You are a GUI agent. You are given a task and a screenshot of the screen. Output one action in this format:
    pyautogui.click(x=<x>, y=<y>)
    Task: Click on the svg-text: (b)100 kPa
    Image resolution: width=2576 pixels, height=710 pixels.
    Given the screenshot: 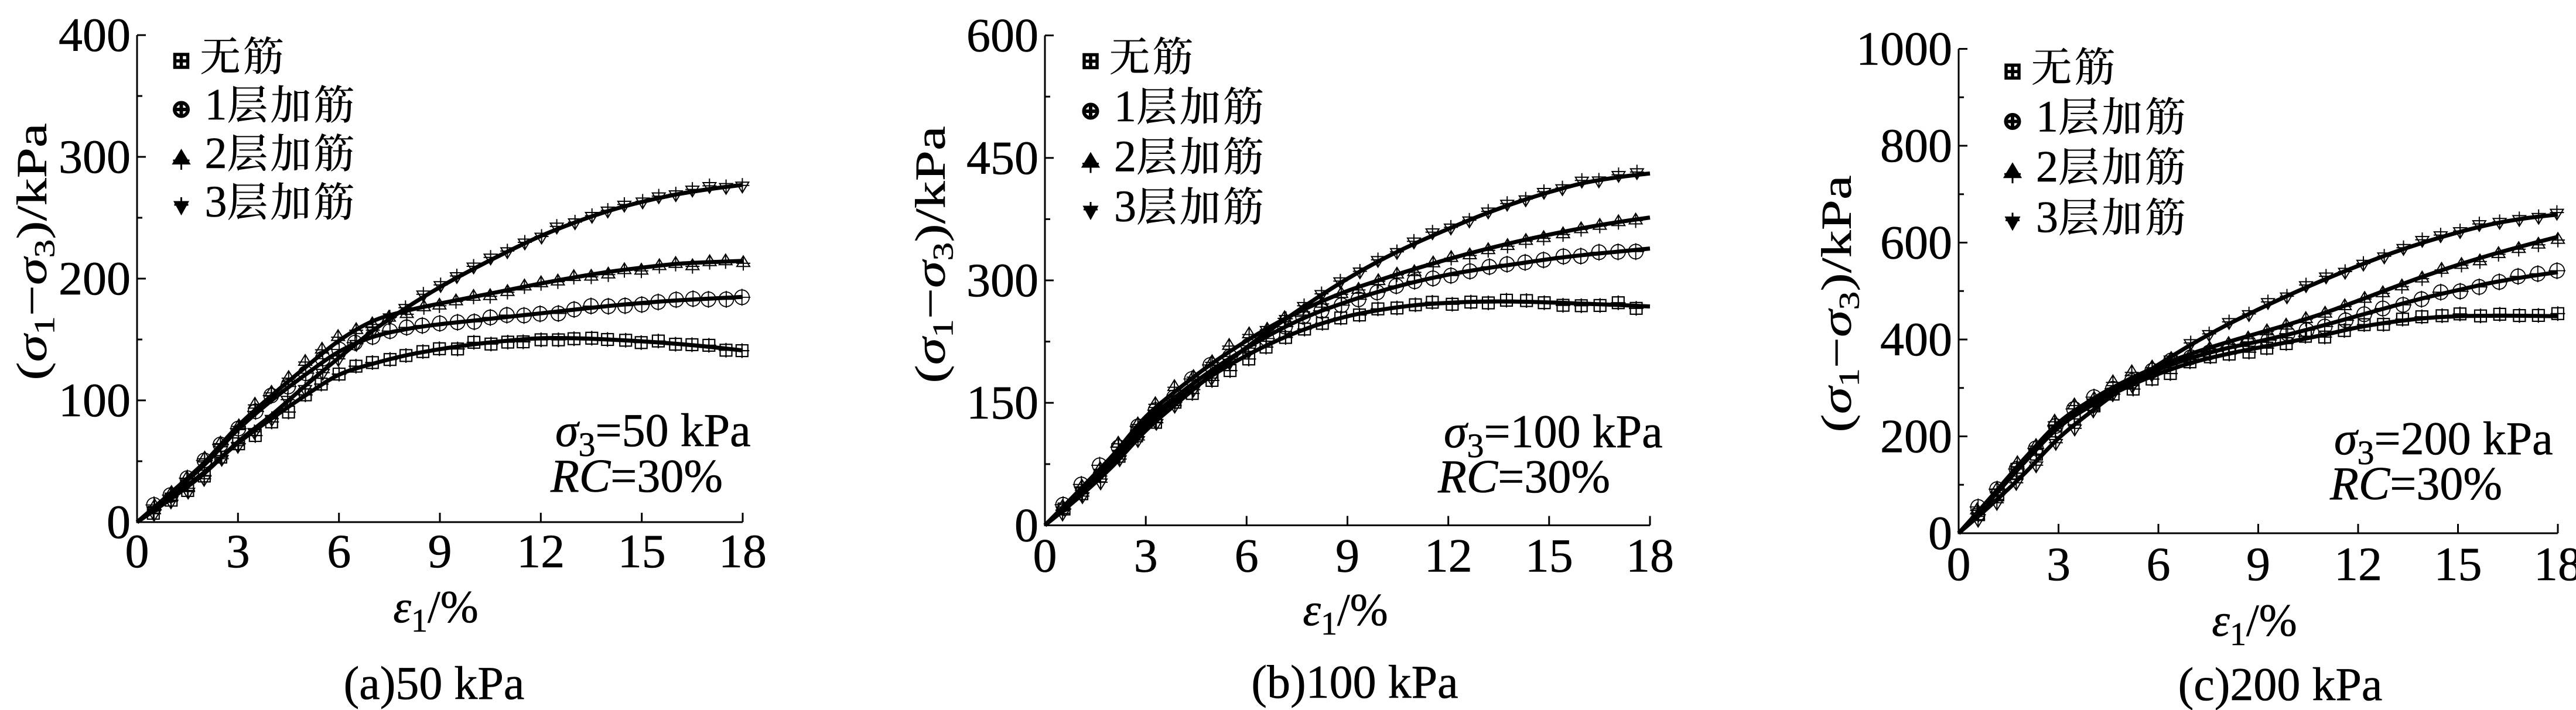 What is the action you would take?
    pyautogui.click(x=1354, y=682)
    